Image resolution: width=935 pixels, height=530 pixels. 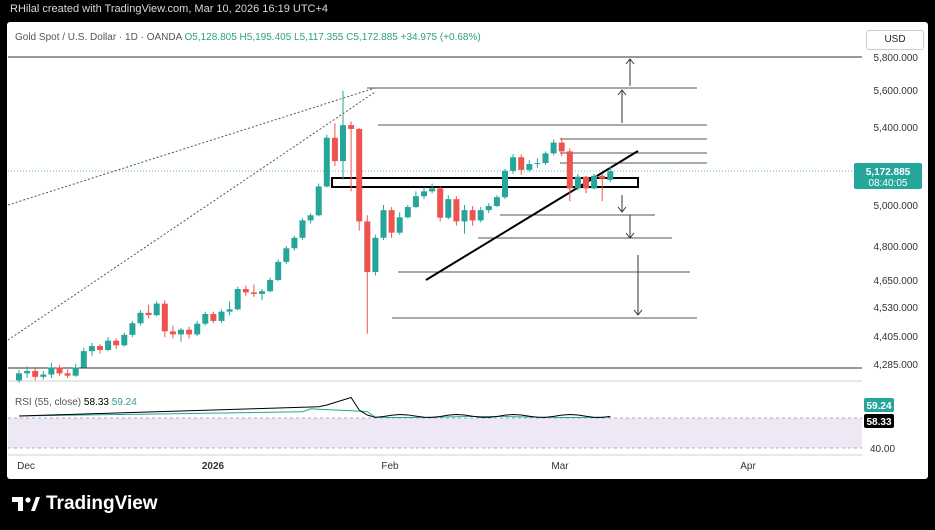 I want to click on time-tick-label: Dec, so click(x=26, y=466).